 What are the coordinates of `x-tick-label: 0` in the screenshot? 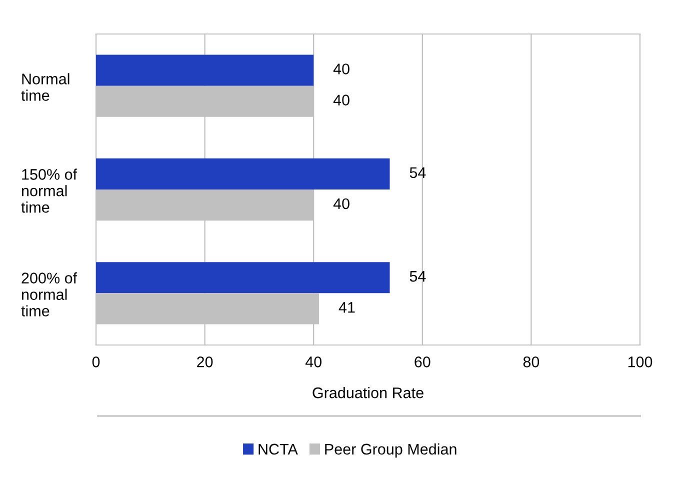 It's located at (96, 362).